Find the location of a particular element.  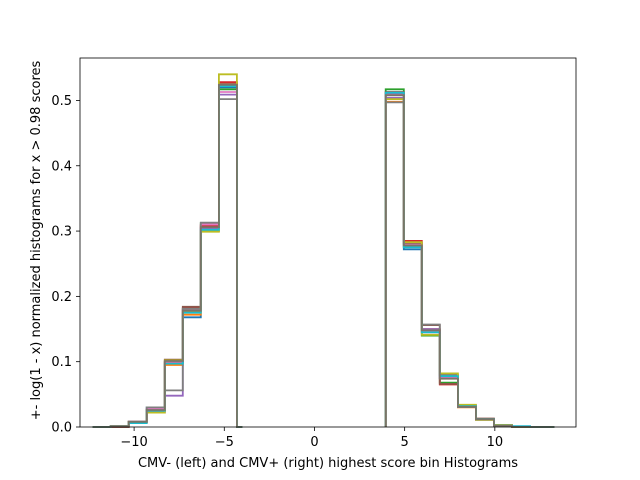

y-tick-label: 0.4 is located at coordinates (61, 166).